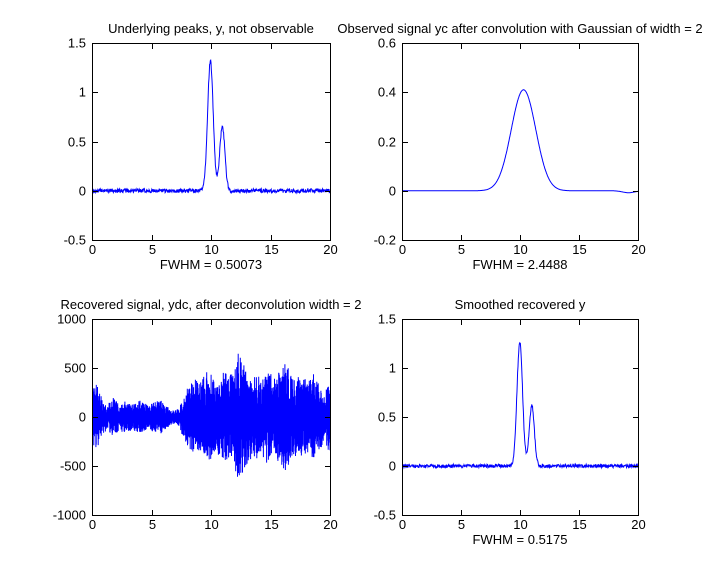  What do you see at coordinates (75, 368) in the screenshot?
I see `y-tick-label: 500` at bounding box center [75, 368].